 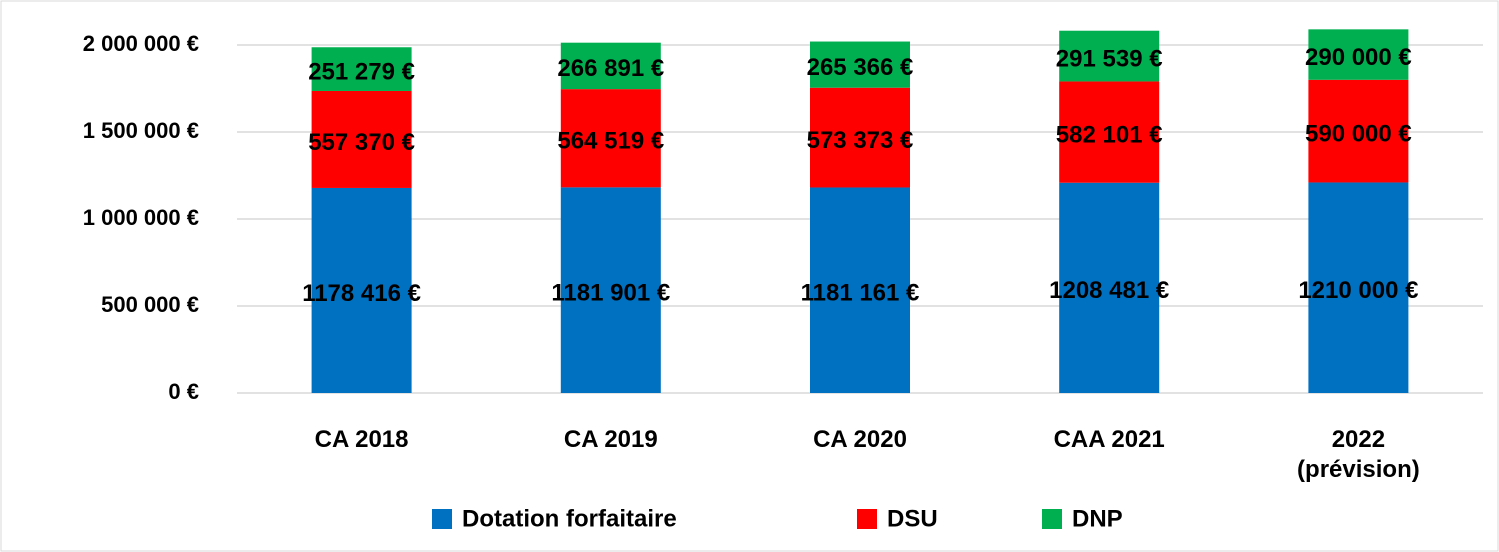 I want to click on x-tick-label: 2022 (prévision), so click(x=1358, y=454).